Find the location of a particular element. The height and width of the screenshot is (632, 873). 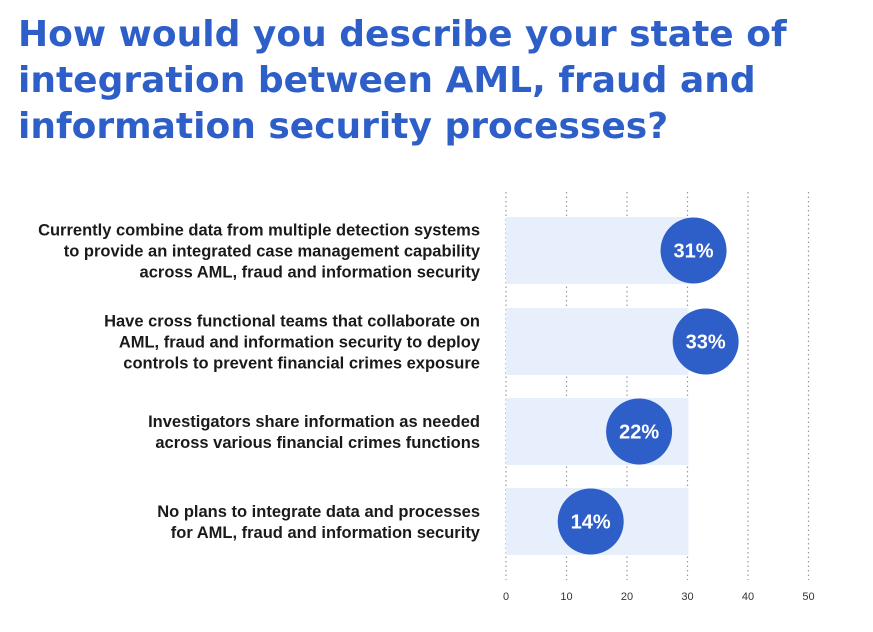

x-tick-label: 40 is located at coordinates (748, 597).